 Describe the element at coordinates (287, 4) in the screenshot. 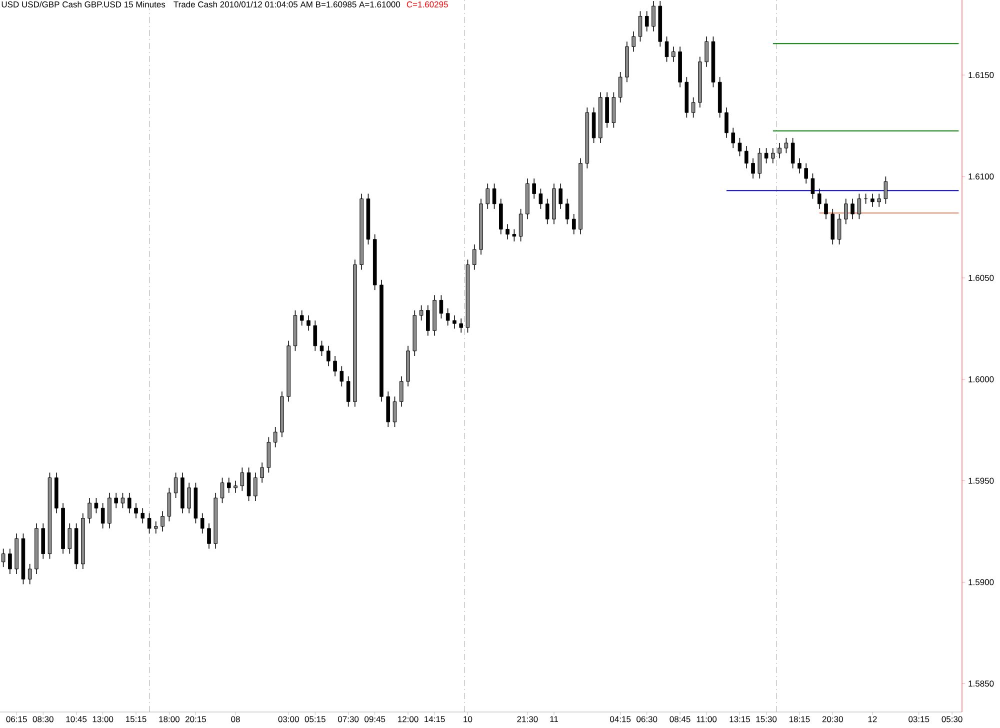

I see `chart-subtitle: Trade Cash 2010/01/12 01:04:05 AM B=1.60985 A=1.61000` at that location.